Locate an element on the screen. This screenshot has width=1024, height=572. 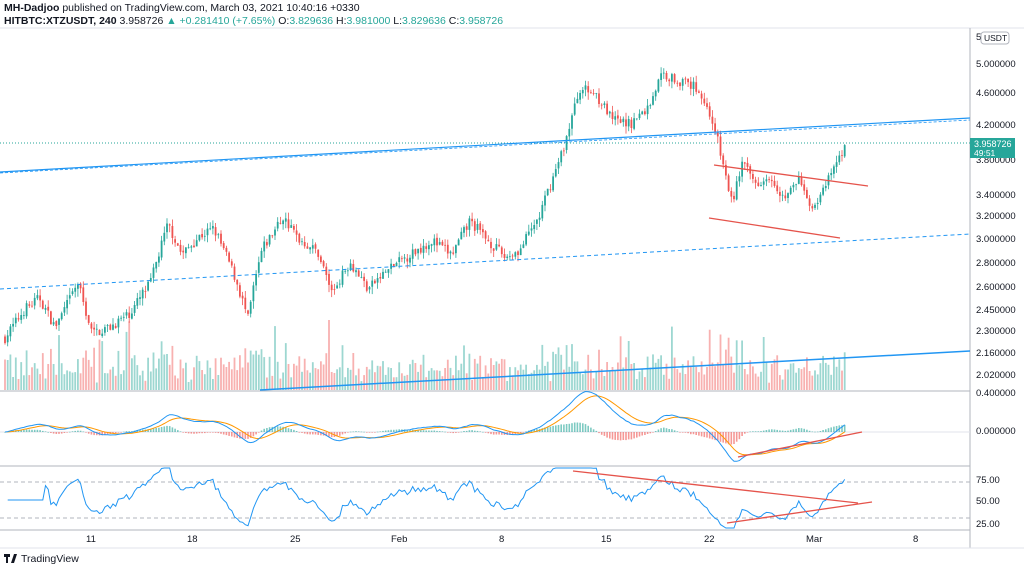
rsi-resistance-line is located at coordinates (715, 487).